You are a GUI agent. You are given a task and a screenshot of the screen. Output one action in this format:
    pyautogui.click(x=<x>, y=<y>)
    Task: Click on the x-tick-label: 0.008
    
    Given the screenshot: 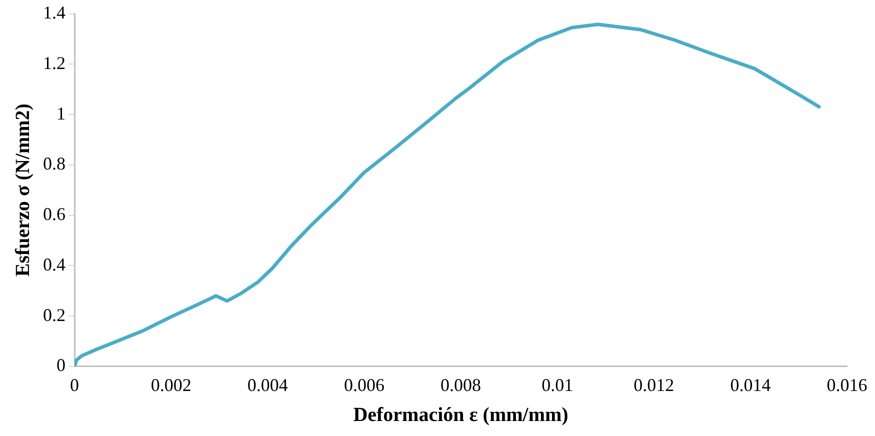 What is the action you would take?
    pyautogui.click(x=460, y=384)
    